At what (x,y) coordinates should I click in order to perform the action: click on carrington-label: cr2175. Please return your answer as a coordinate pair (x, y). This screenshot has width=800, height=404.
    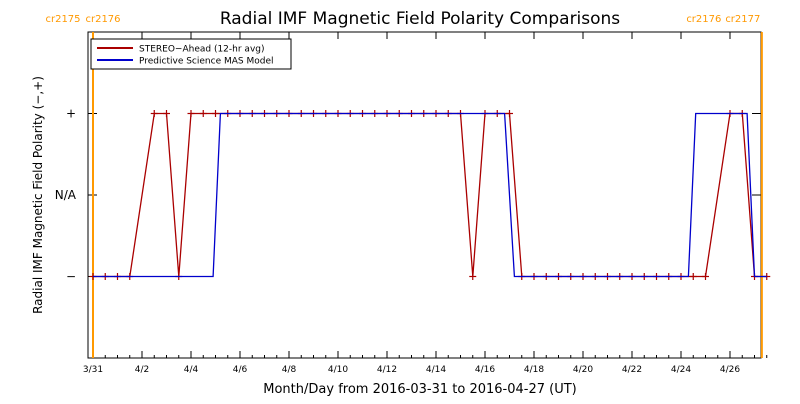
    Looking at the image, I should click on (62, 19).